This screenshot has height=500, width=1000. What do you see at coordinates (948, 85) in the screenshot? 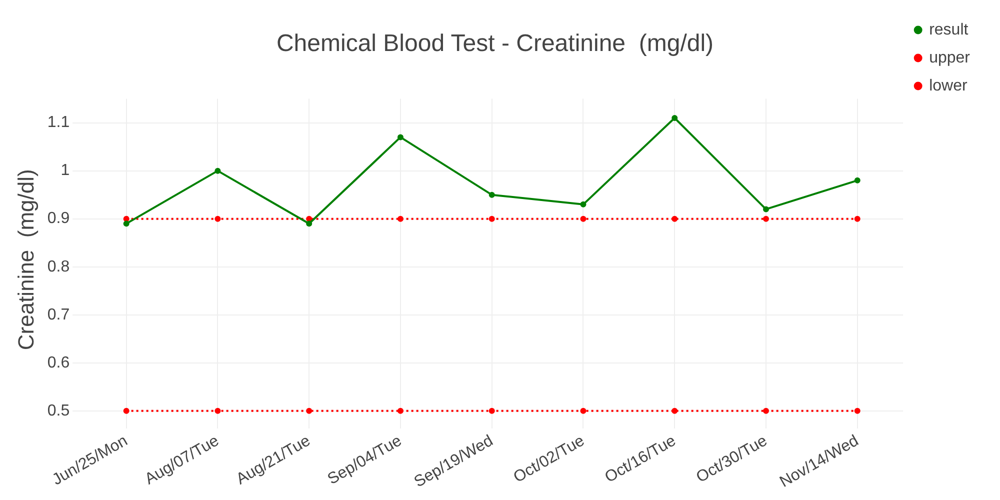
I see `legend-label: lower` at bounding box center [948, 85].